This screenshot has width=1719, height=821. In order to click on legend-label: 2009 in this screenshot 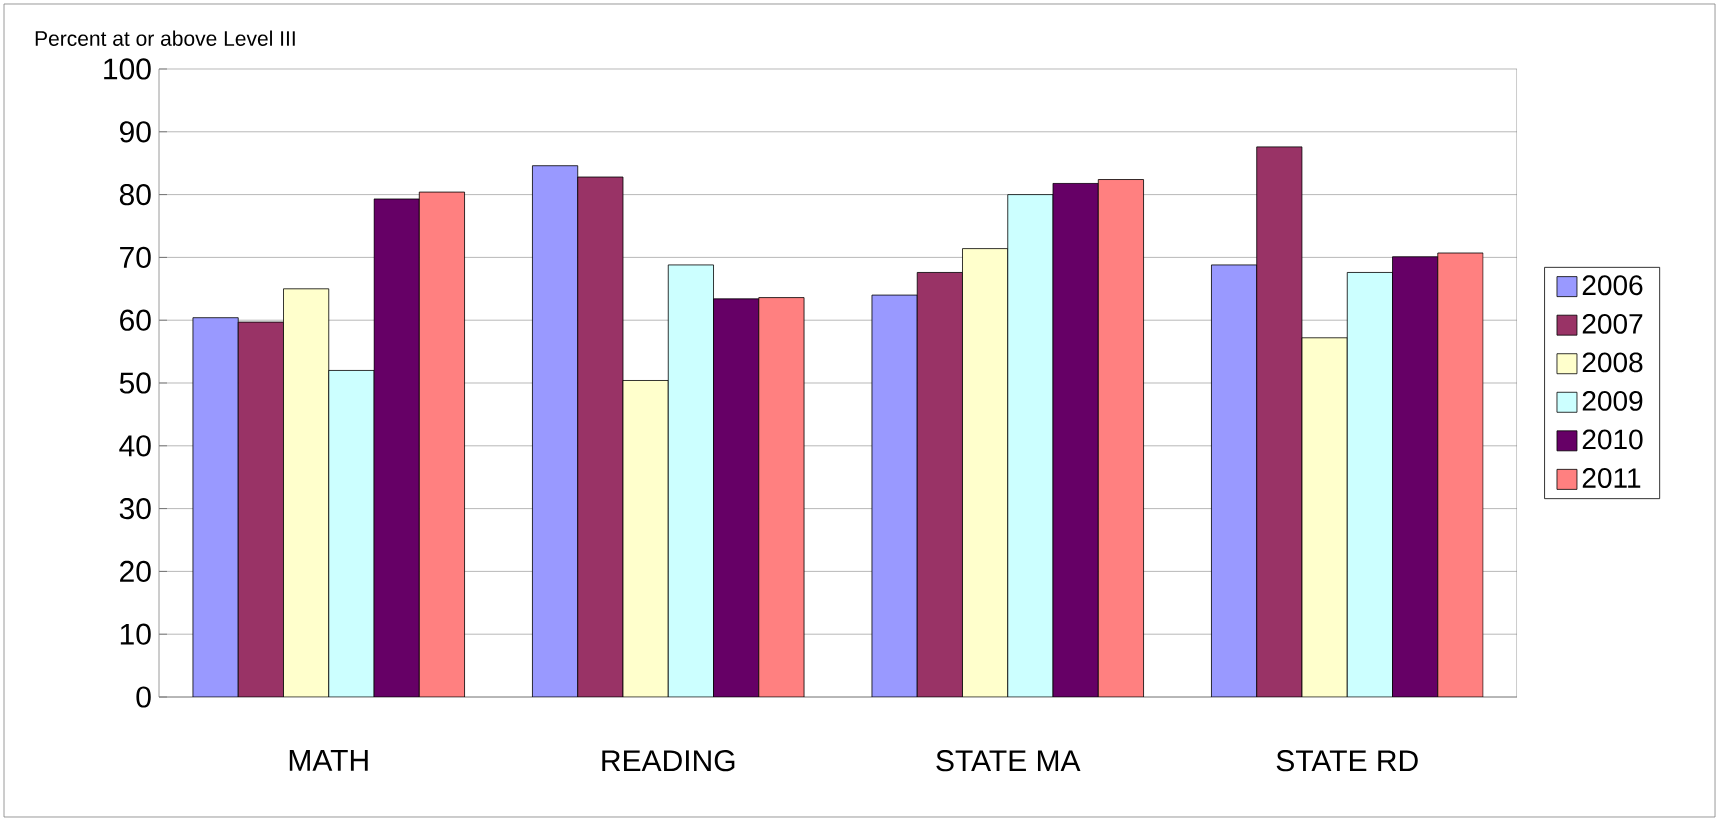, I will do `click(1612, 400)`.